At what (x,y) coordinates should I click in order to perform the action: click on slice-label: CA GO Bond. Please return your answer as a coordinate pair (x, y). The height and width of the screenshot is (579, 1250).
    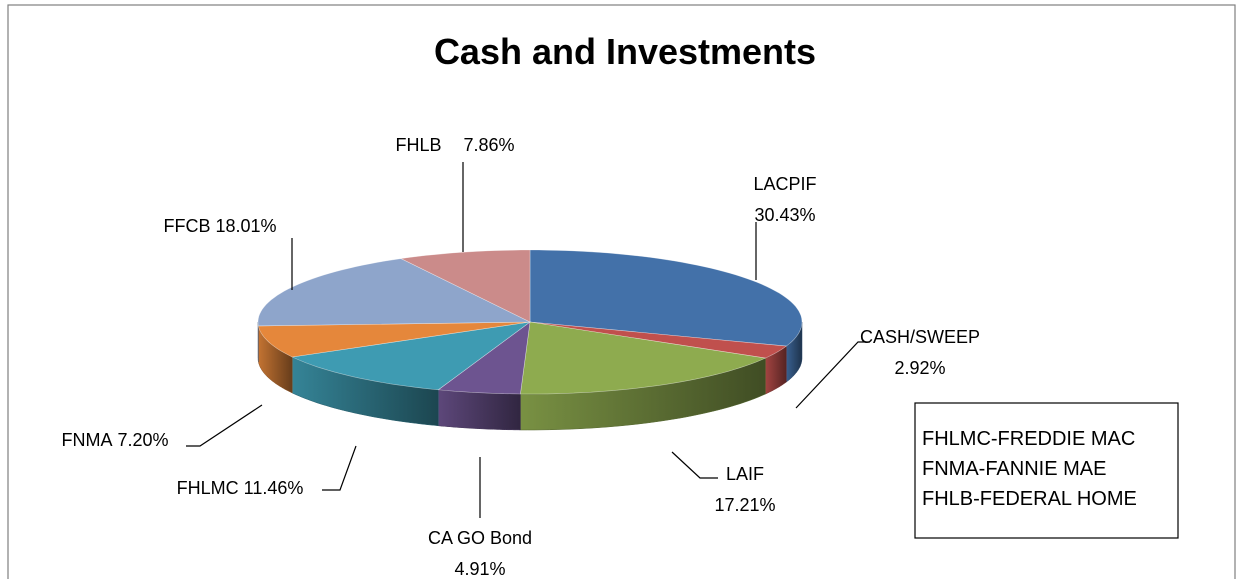
    Looking at the image, I should click on (480, 538).